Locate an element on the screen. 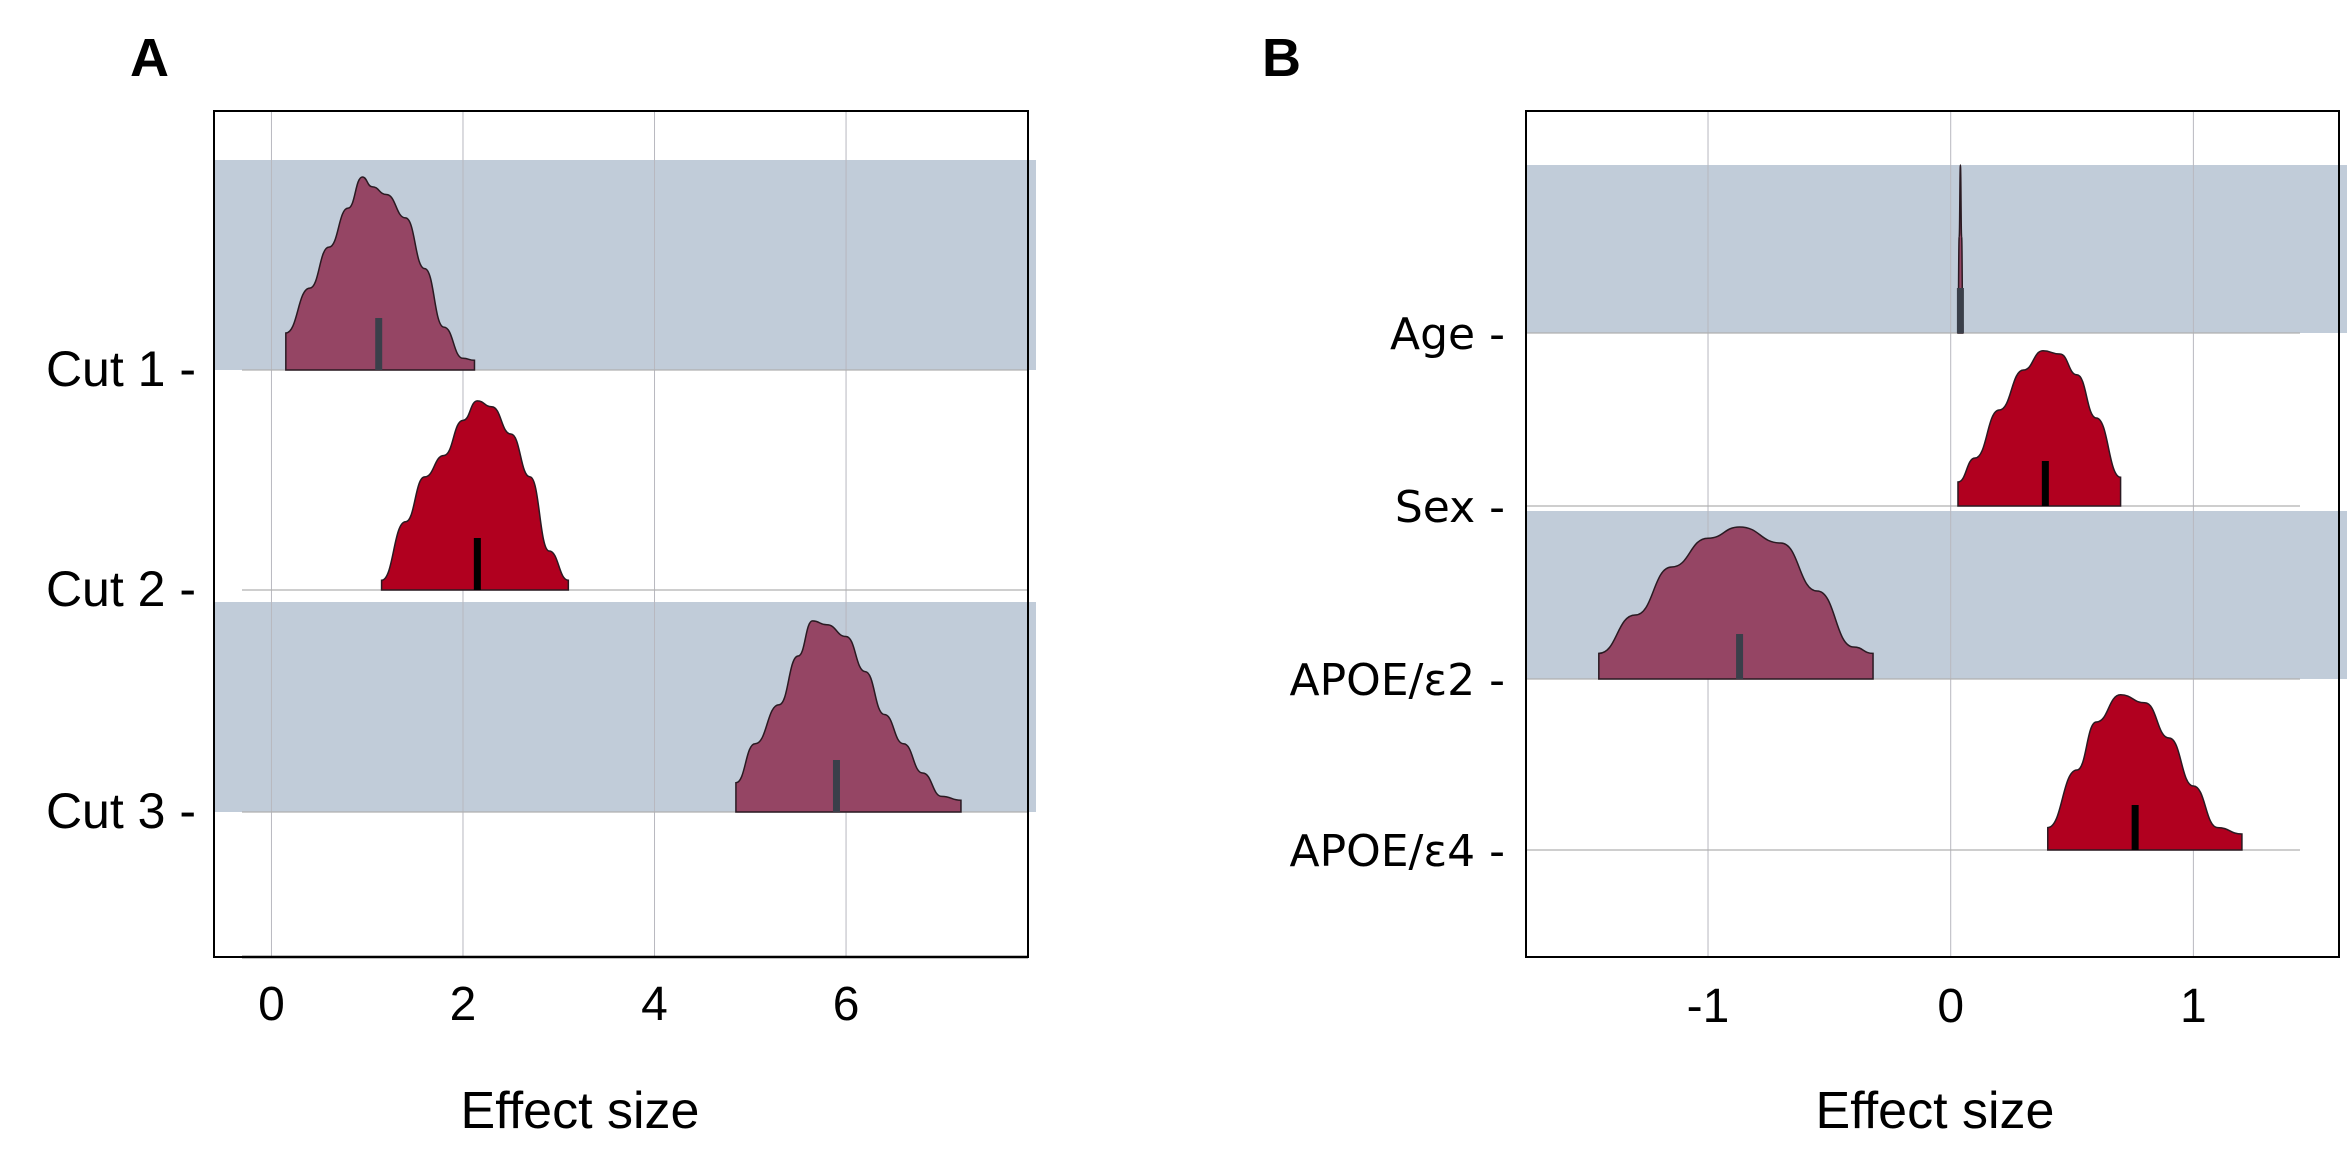 This screenshot has width=2347, height=1155. category-label: Age - is located at coordinates (1447, 334).